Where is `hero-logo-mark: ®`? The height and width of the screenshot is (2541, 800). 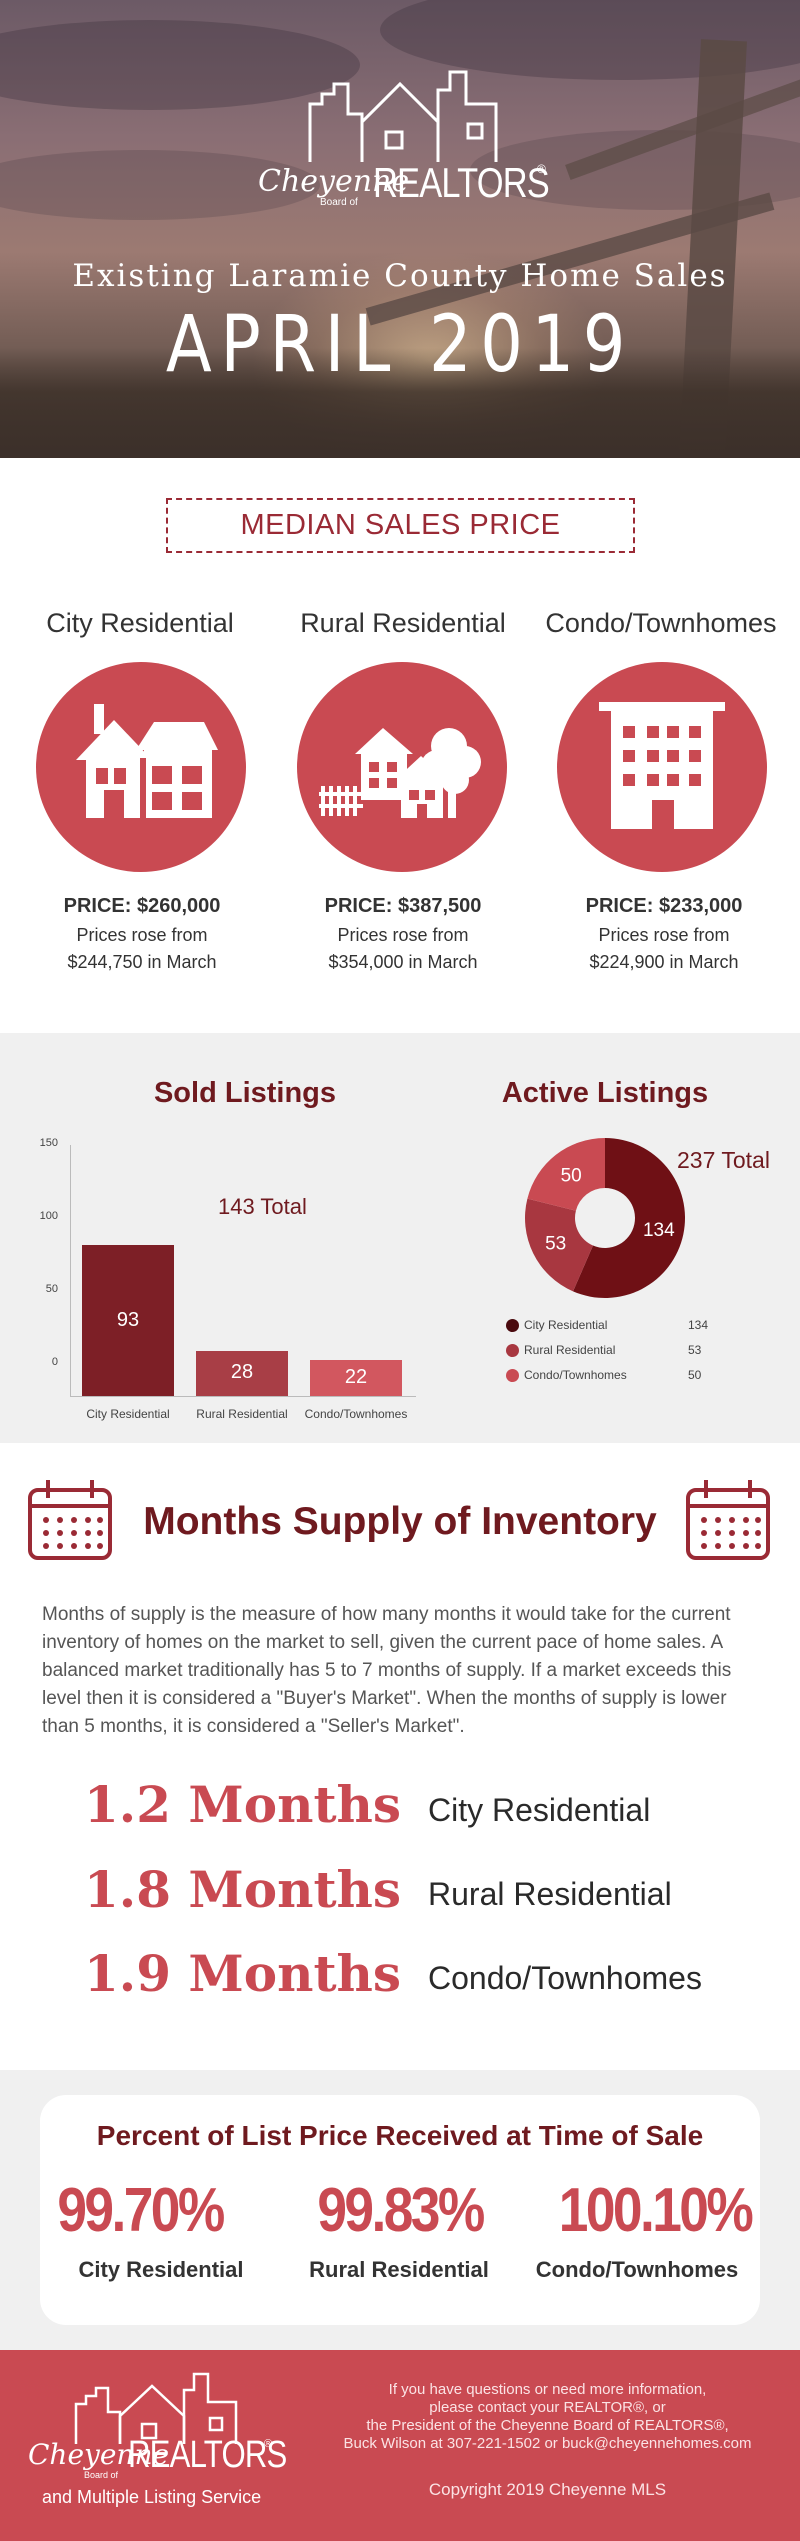 hero-logo-mark: ® is located at coordinates (541, 169).